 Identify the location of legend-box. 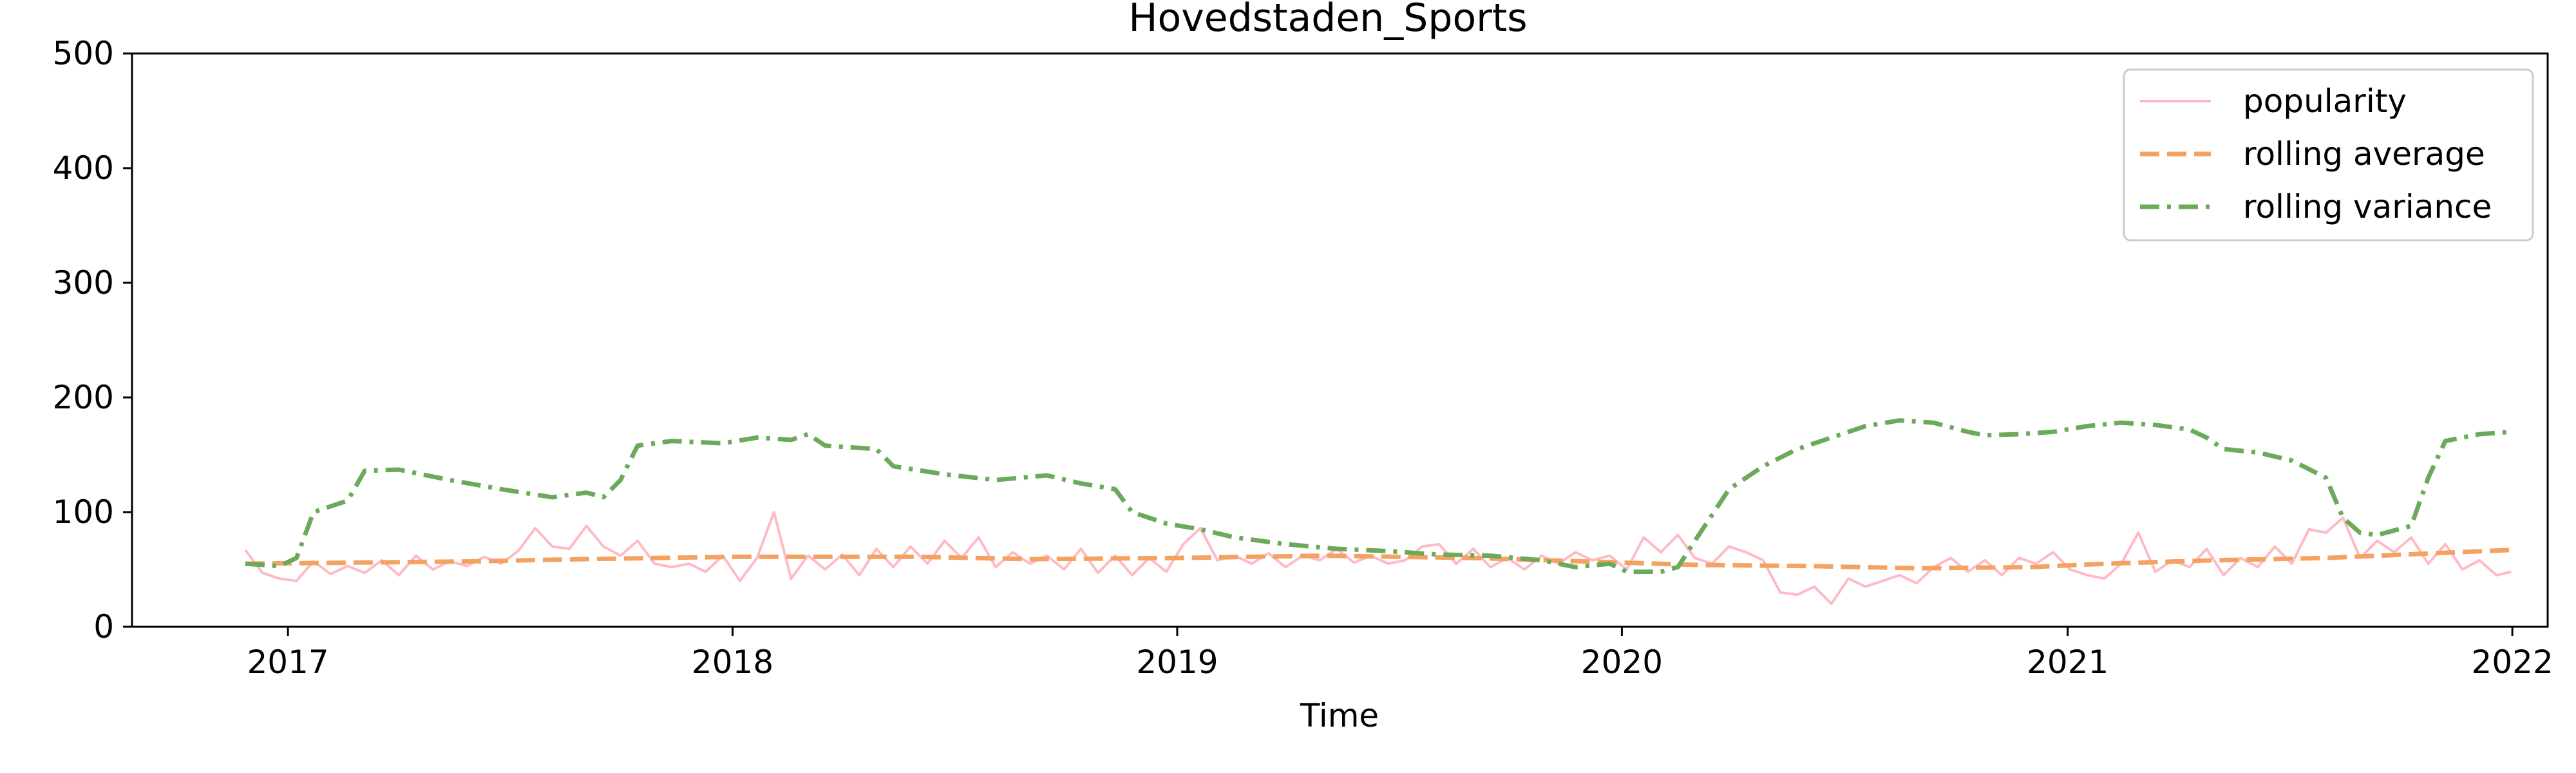
(2328, 155).